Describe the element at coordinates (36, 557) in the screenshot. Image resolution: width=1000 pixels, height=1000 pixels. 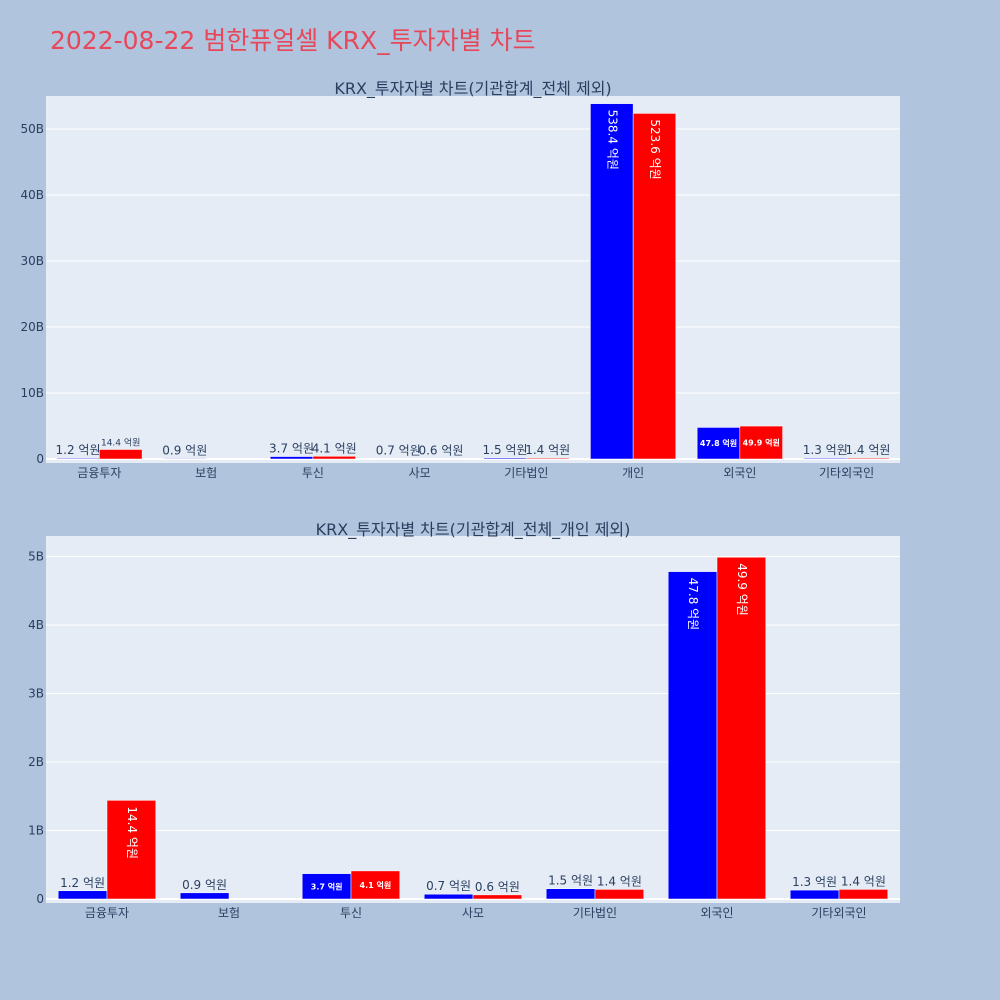
I see `y-tick-label: 5B` at that location.